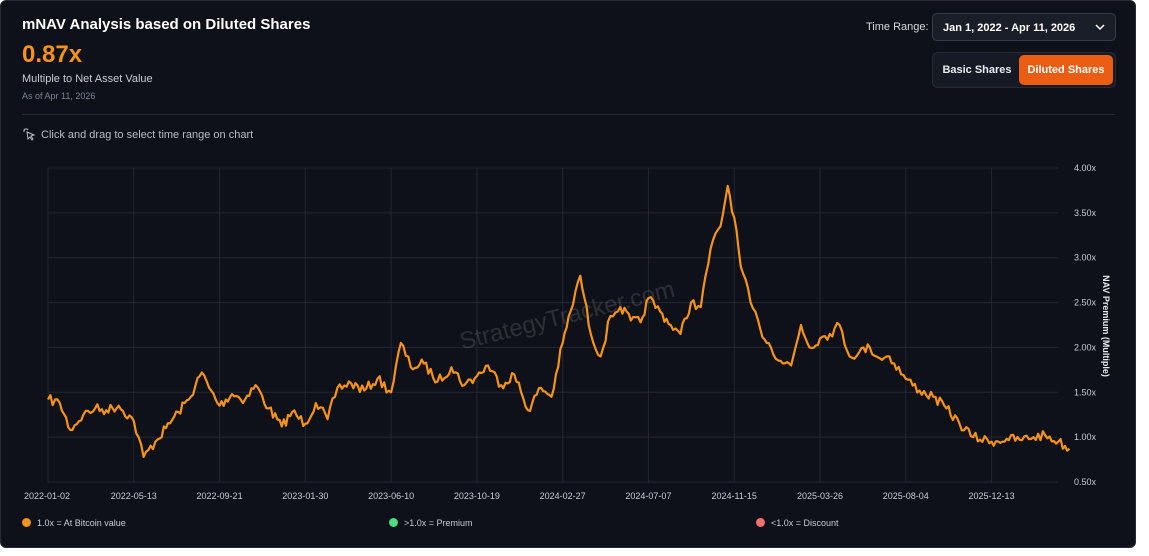 This screenshot has width=1149, height=556. What do you see at coordinates (906, 496) in the screenshot?
I see `x-tick-label: 2025-08-04` at bounding box center [906, 496].